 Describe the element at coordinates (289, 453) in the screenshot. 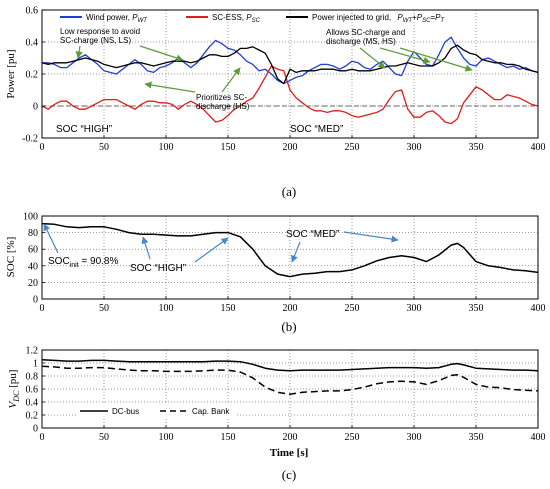

I see `xlabel-c: Time [s]` at that location.